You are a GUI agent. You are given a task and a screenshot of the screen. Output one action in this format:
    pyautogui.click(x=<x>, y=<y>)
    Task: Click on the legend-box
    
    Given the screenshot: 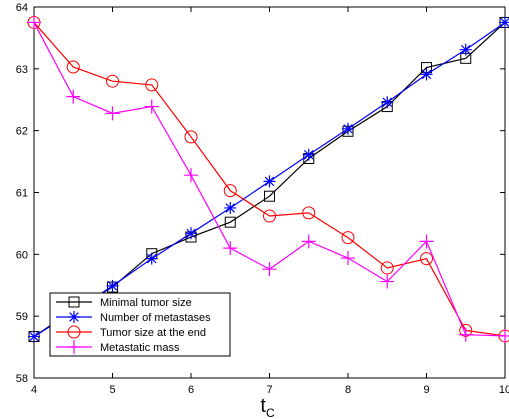 What is the action you would take?
    pyautogui.click(x=140, y=324)
    